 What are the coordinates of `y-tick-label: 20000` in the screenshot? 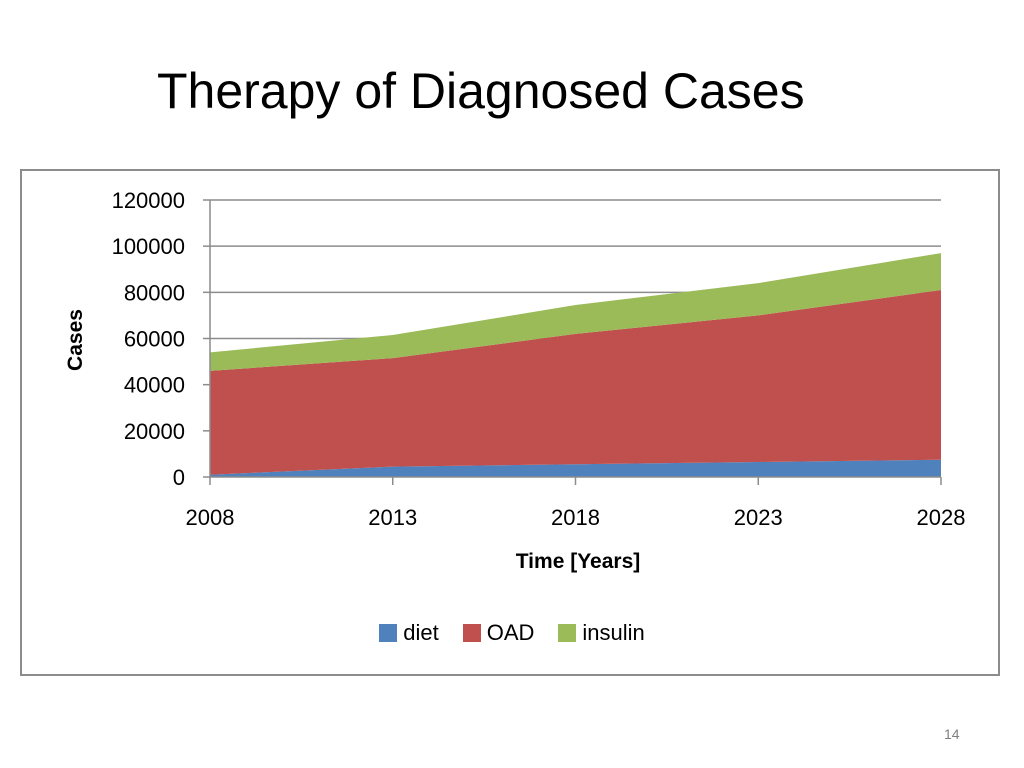 It's located at (154, 431).